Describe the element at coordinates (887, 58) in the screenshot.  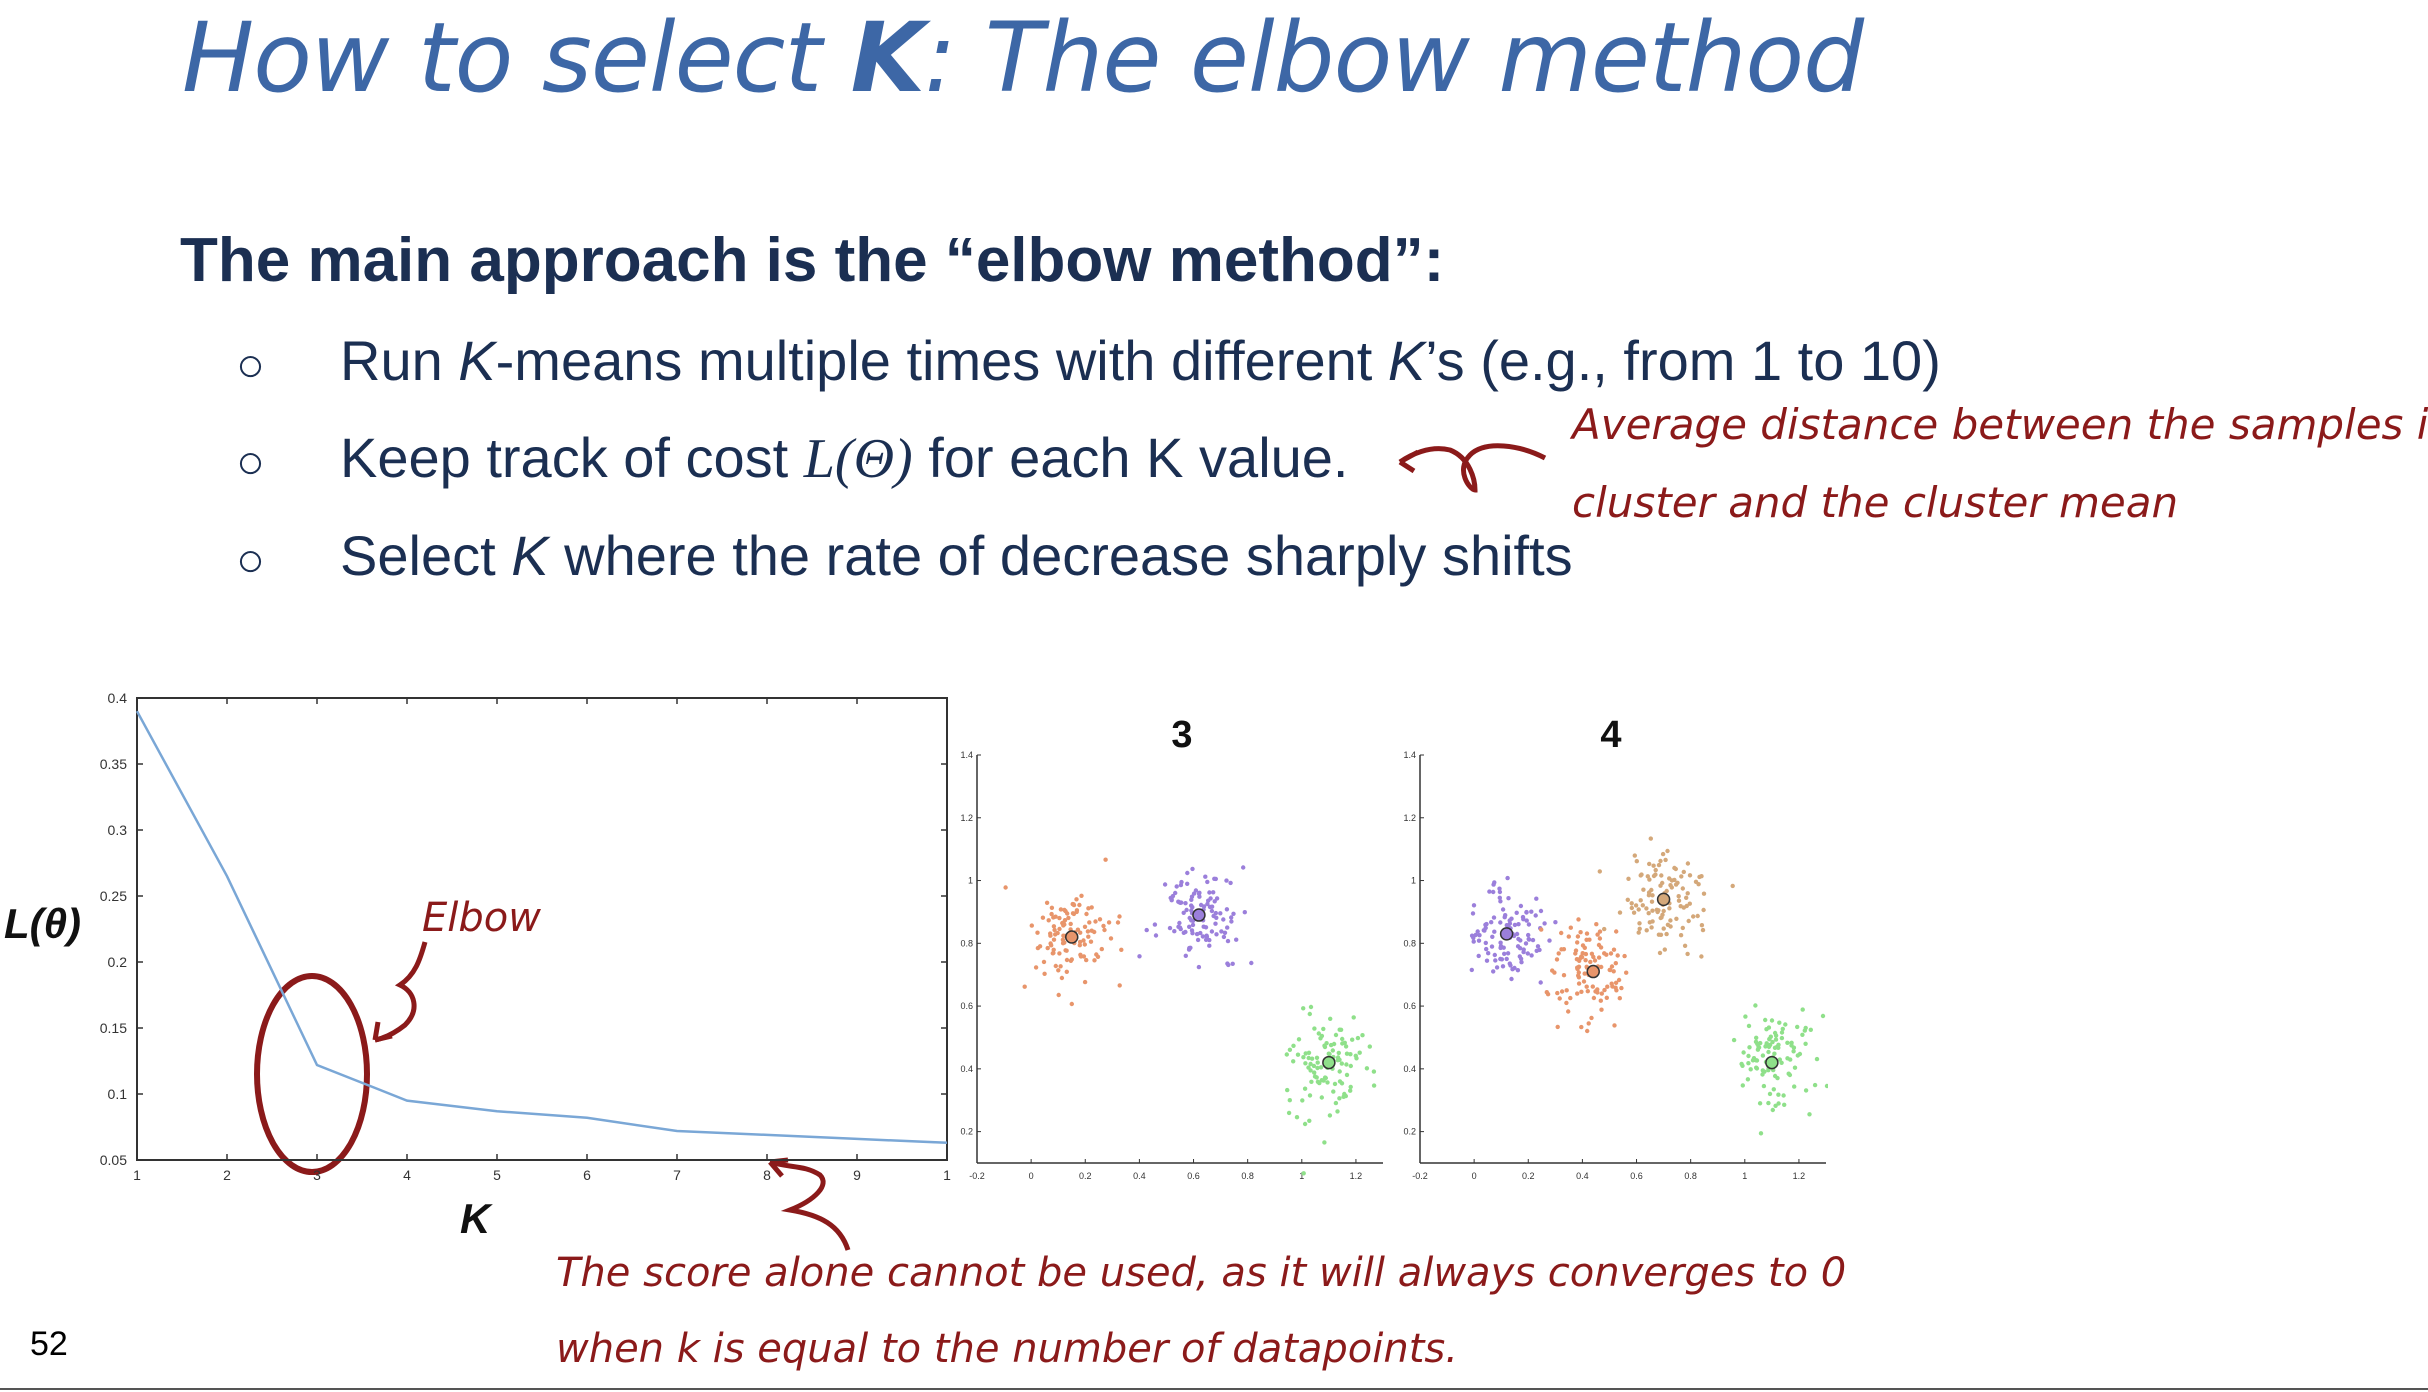
I see `title-k: K` at that location.